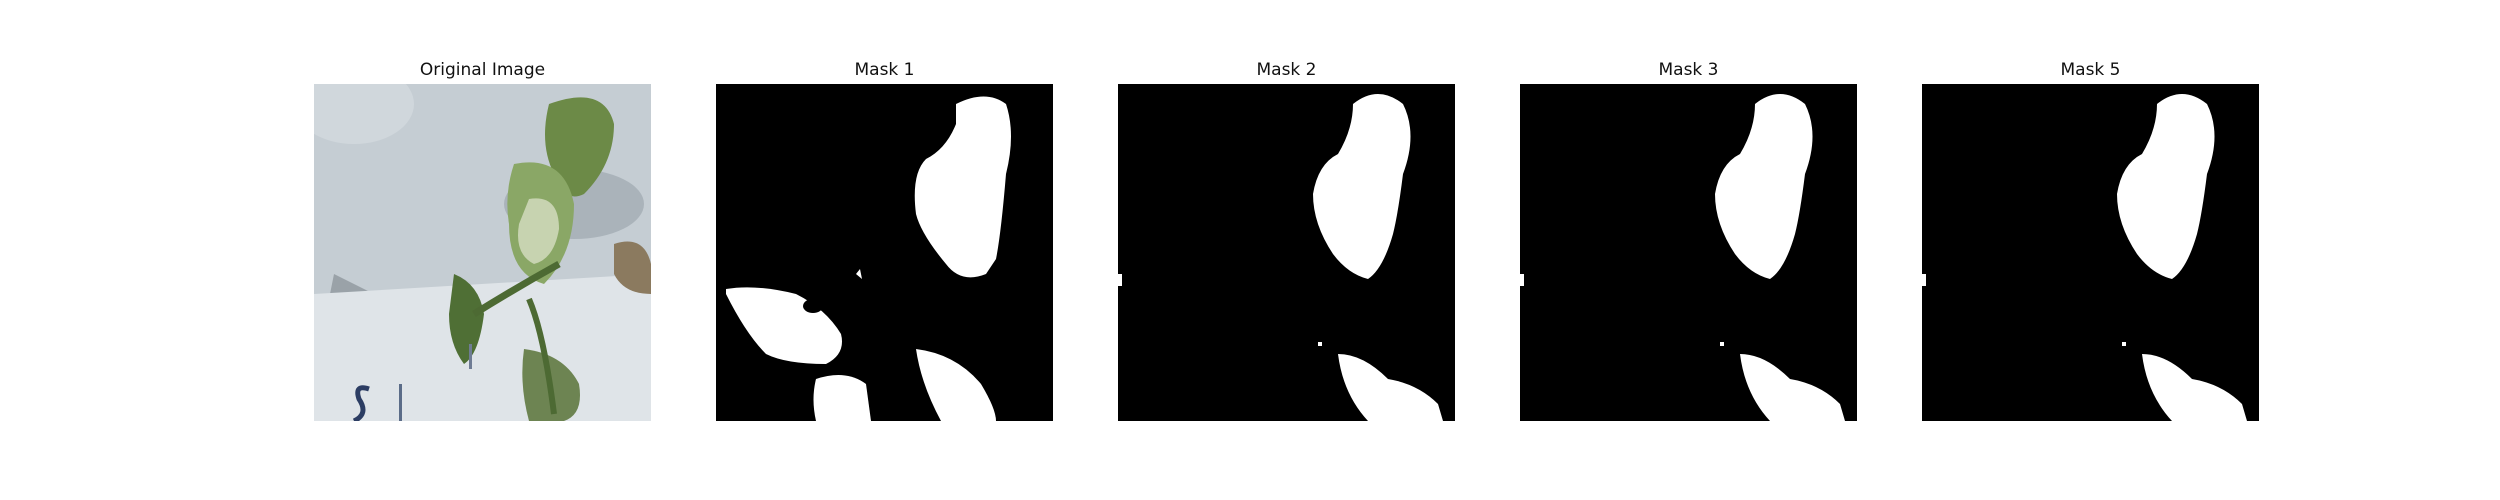 This screenshot has width=2500, height=500. Describe the element at coordinates (1286, 70) in the screenshot. I see `panel-title: Mask 2` at that location.